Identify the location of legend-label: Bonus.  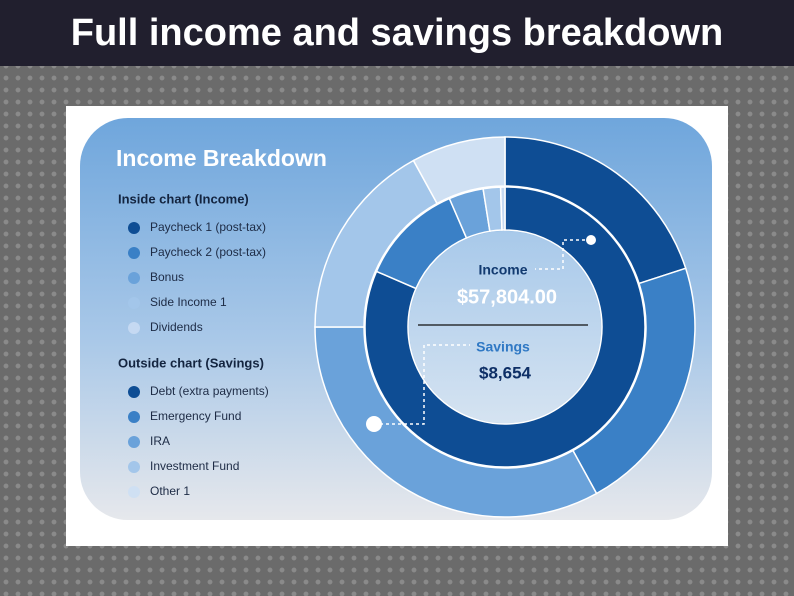
(167, 277).